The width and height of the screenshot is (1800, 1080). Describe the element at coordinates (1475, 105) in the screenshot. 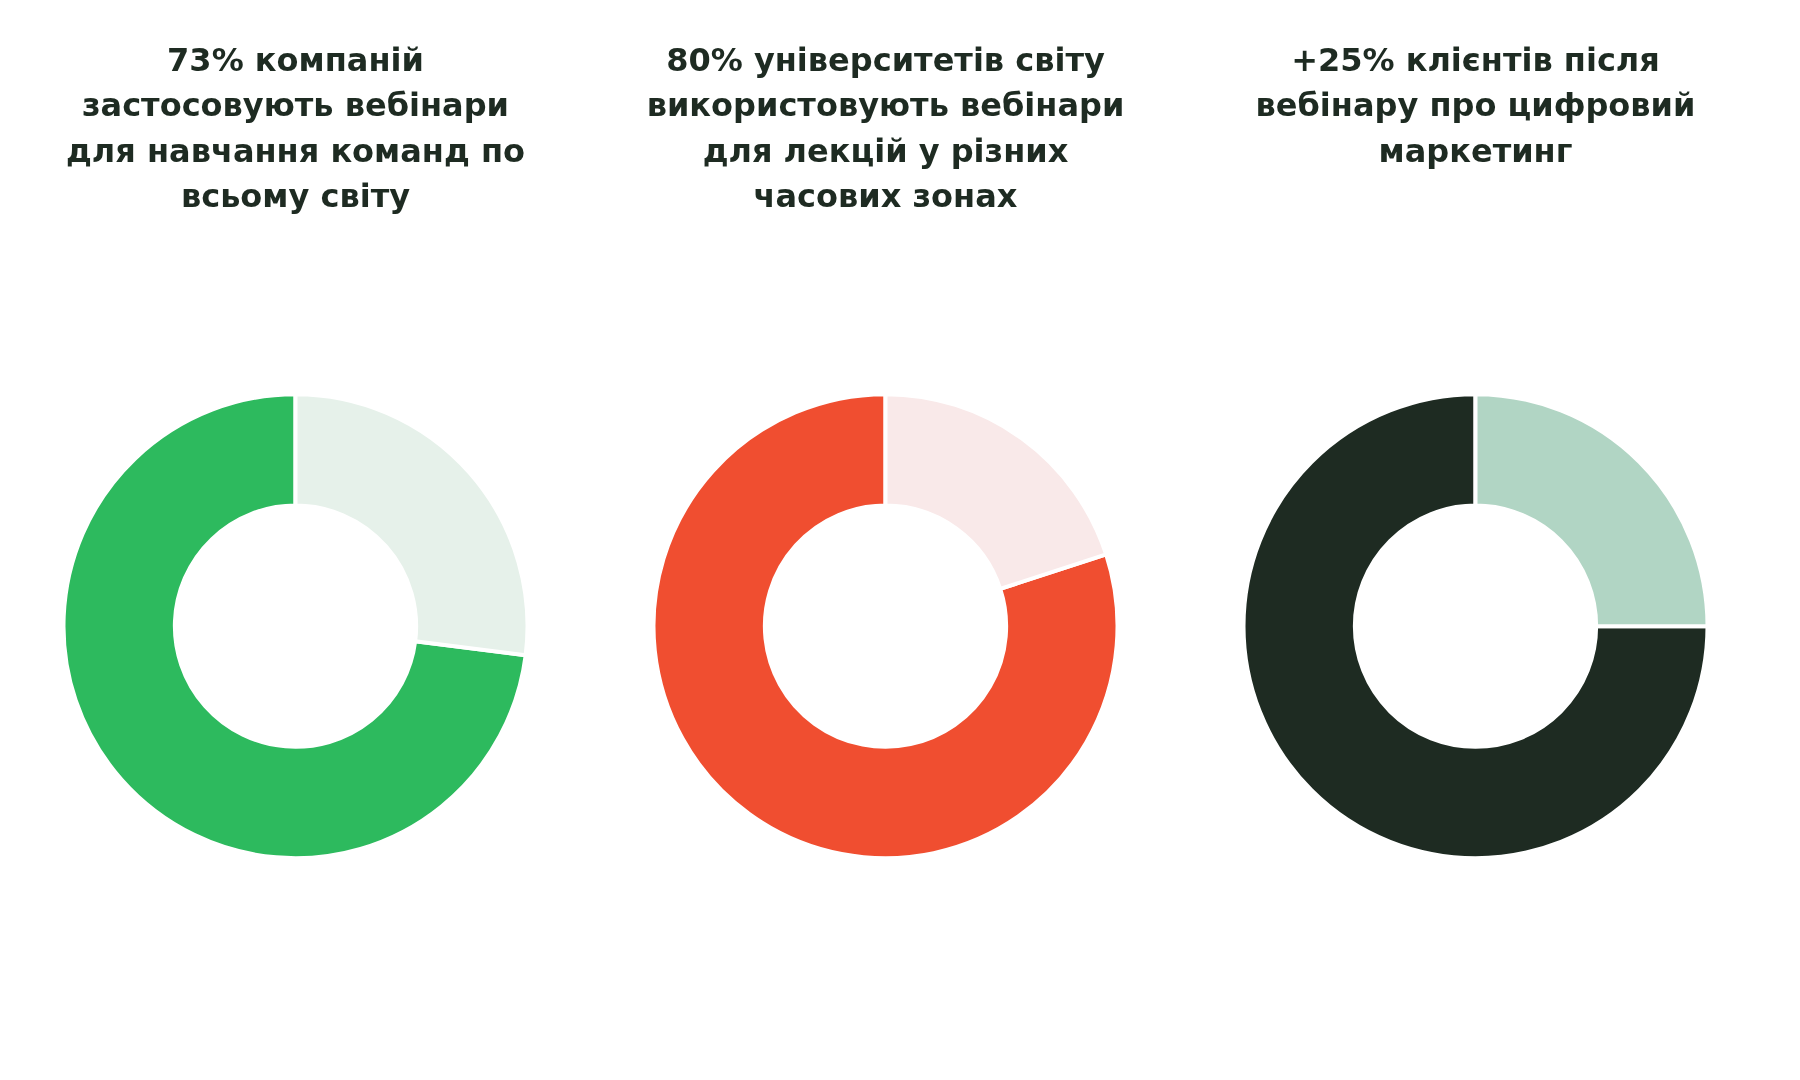

I see `chart-title: +25% клієнтів після вебінару про цифровий маркетинг` at that location.